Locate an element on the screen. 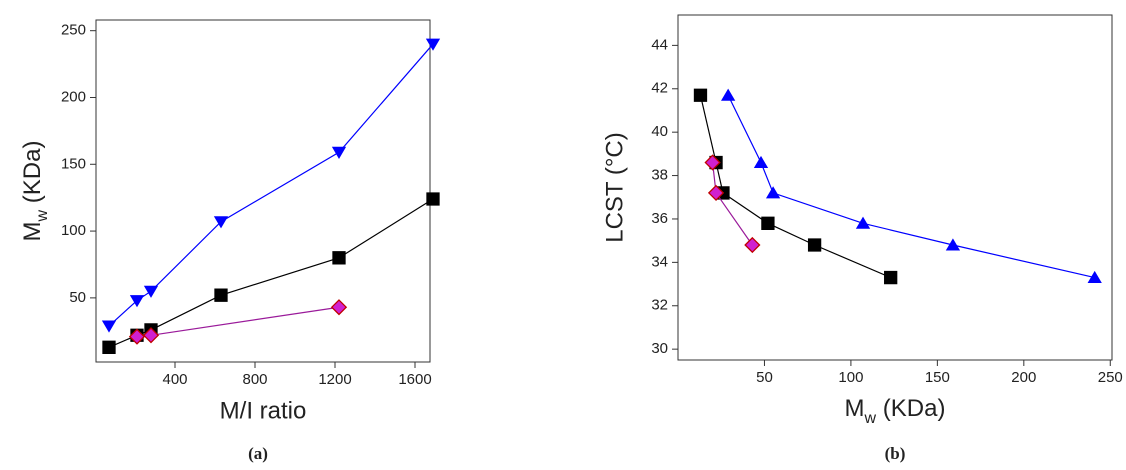 The height and width of the screenshot is (470, 1126). y-tick-label: 38 is located at coordinates (659, 175).